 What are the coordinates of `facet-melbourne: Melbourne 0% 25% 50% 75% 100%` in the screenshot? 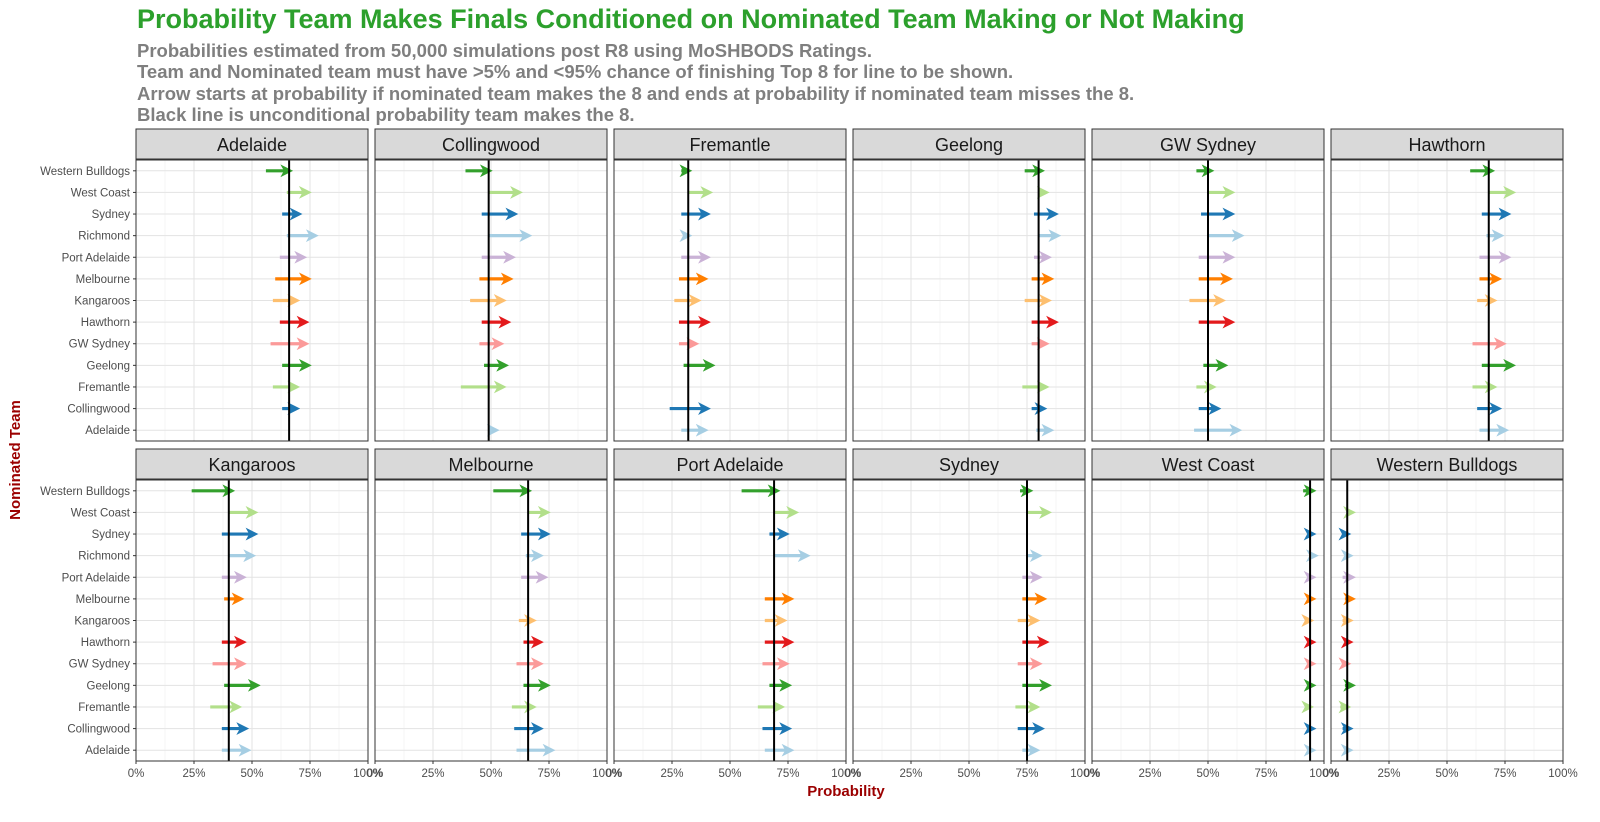 It's located at (494, 614).